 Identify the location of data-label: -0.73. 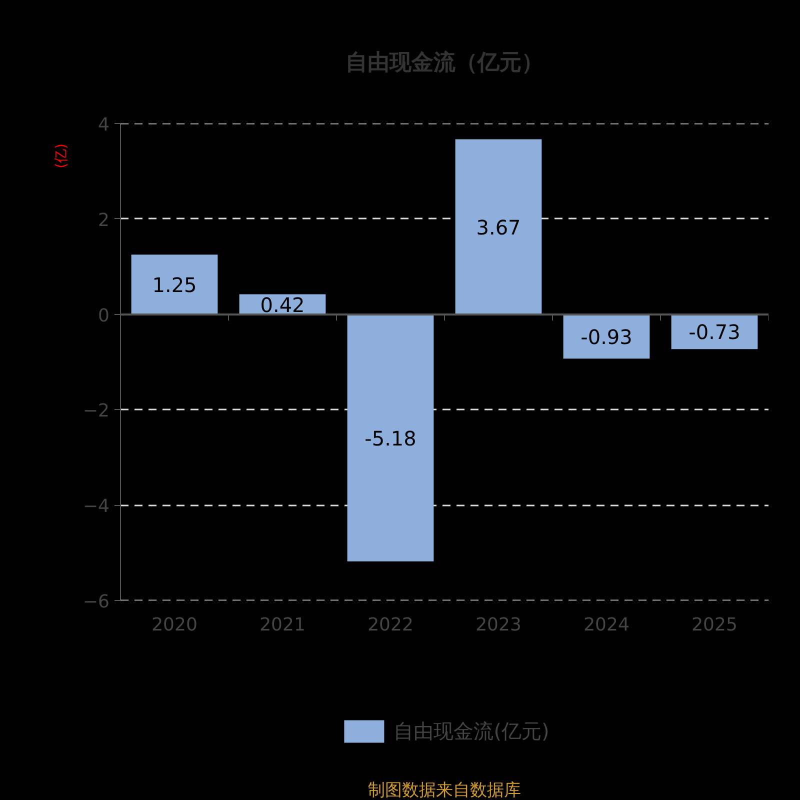
(714, 332).